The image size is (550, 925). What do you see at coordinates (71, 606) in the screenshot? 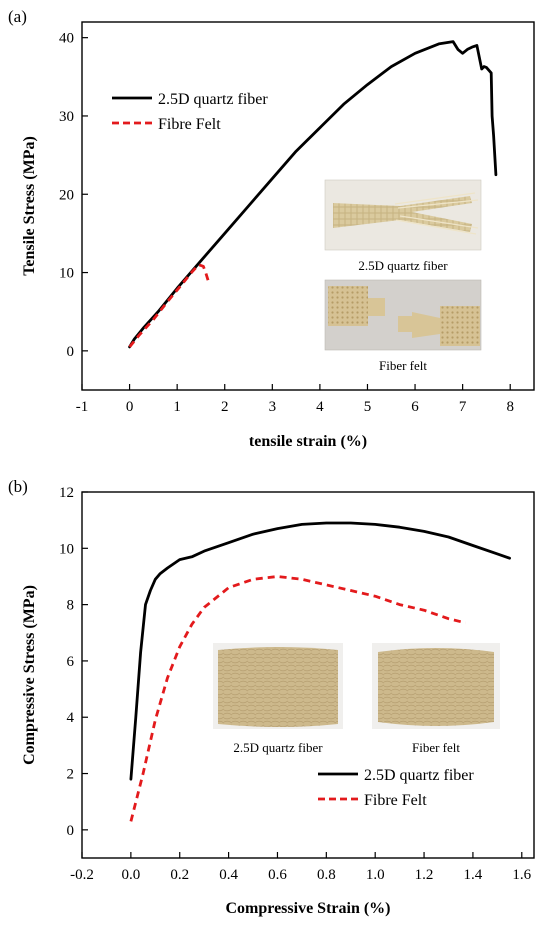
I see `panel-b-y-tick-label: 8` at bounding box center [71, 606].